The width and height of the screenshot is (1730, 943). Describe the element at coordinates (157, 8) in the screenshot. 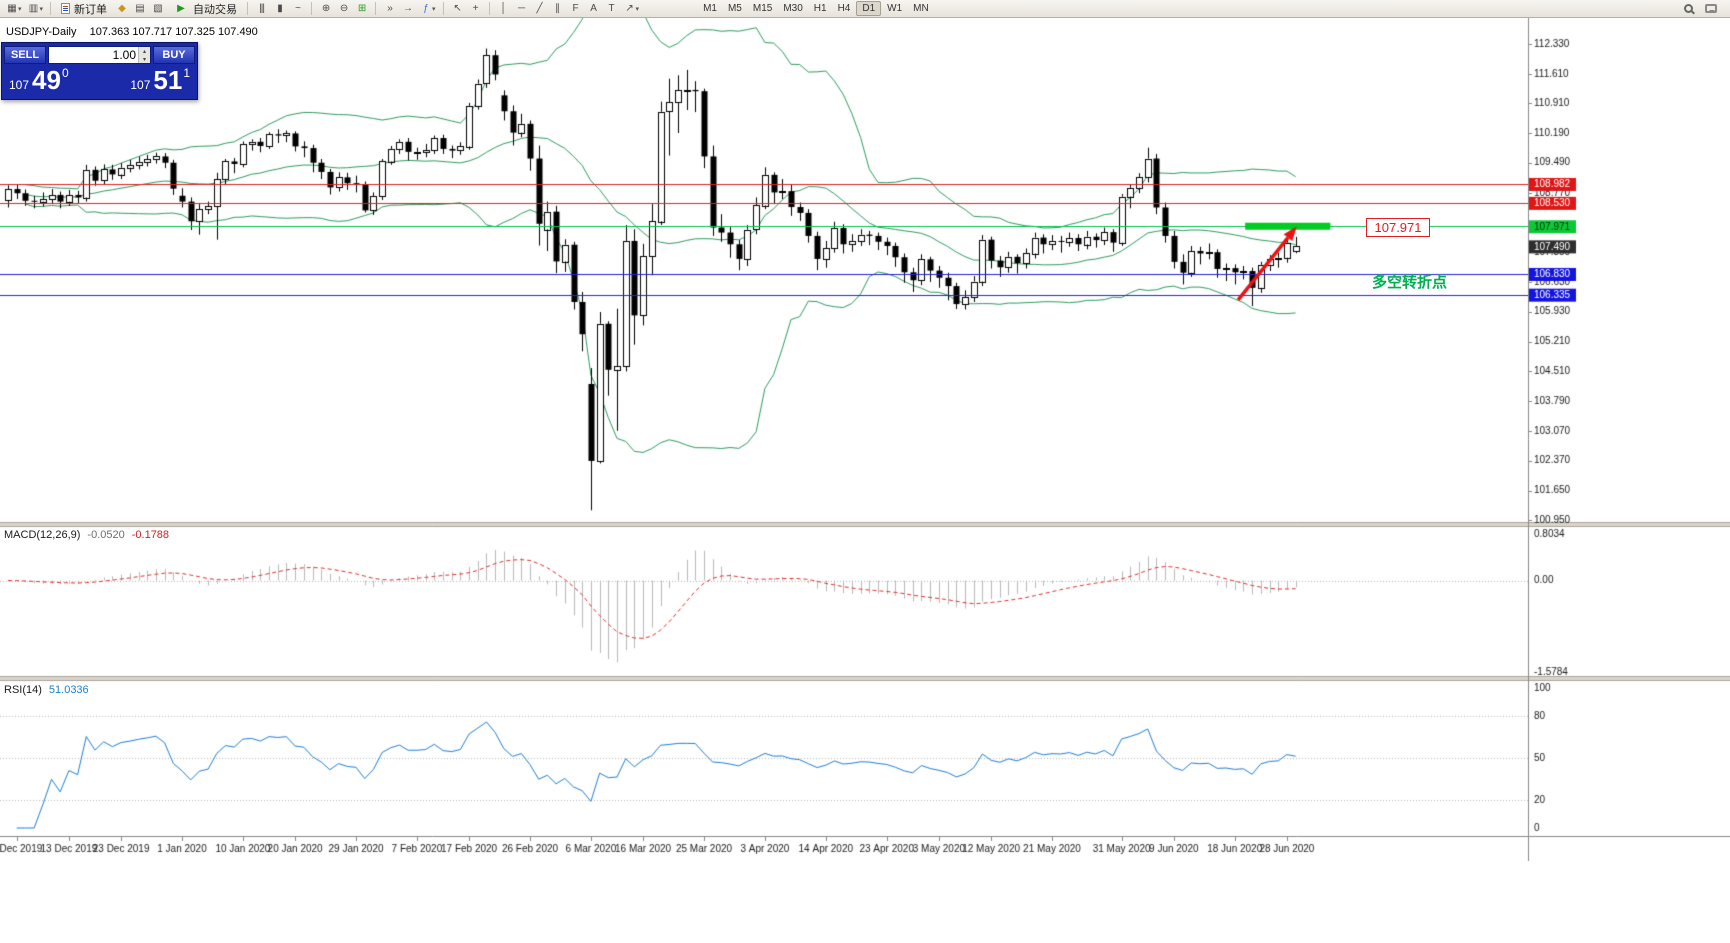

I see `navigator-icon: ▧` at that location.